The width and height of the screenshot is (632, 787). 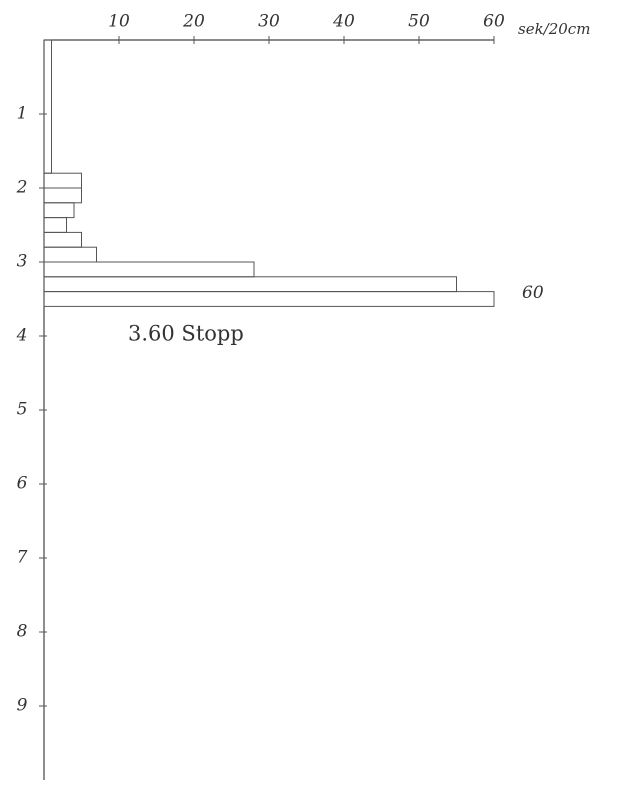 What do you see at coordinates (554, 29) in the screenshot?
I see `x-axis-label: sek/20cm` at bounding box center [554, 29].